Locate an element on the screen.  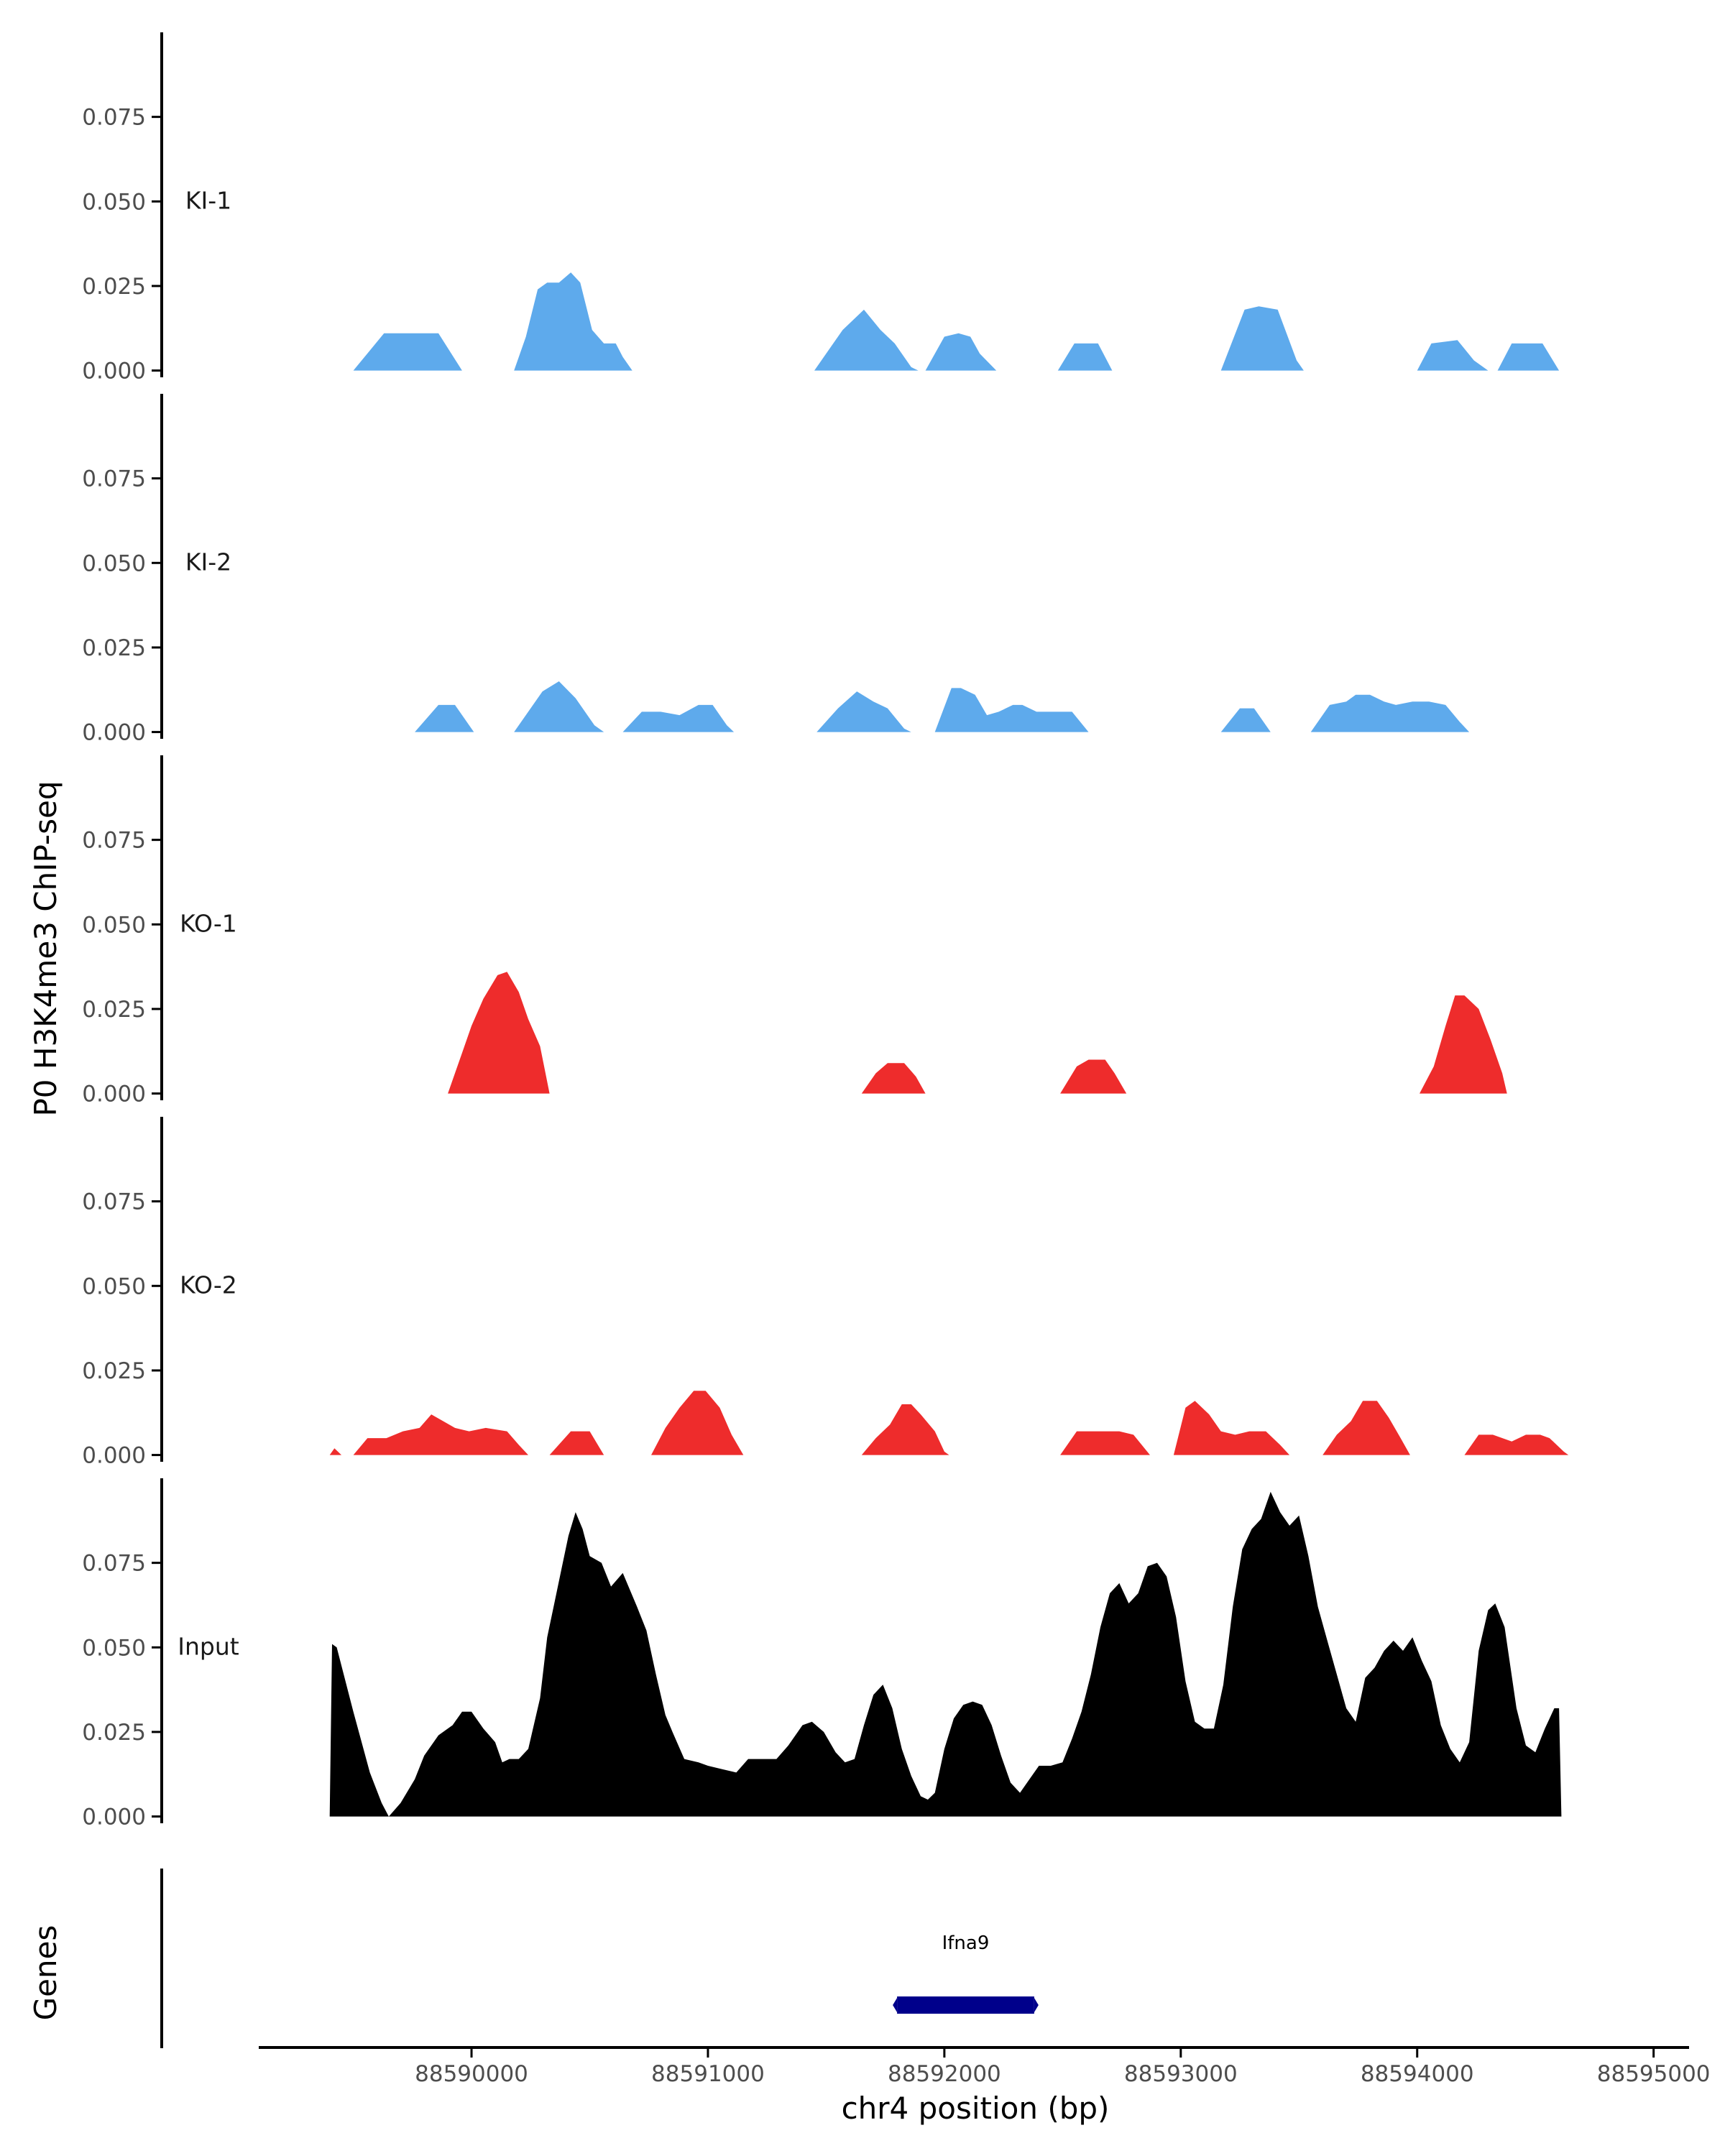
x-tick-label: 88595000 is located at coordinates (1654, 2074).